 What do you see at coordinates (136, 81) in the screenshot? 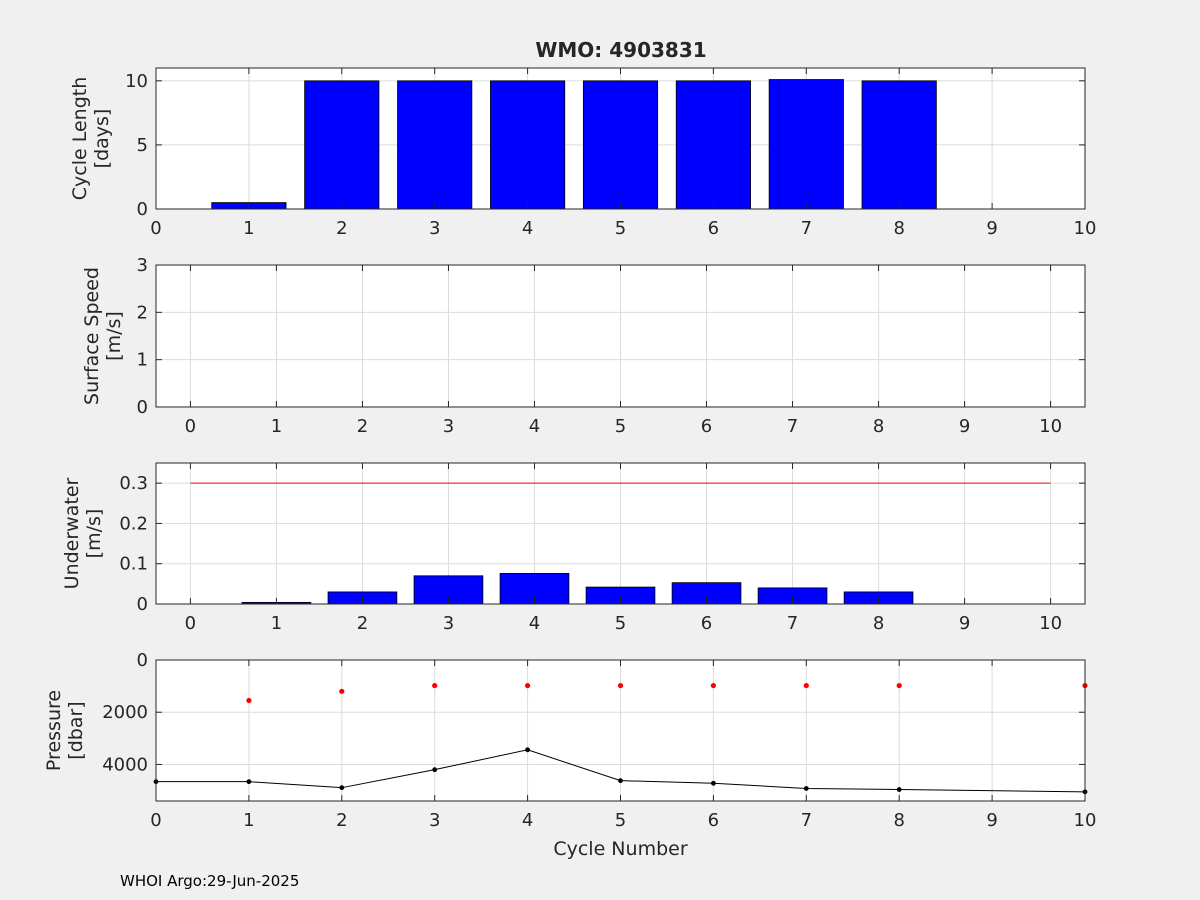
I see `y-tick-label: 10` at bounding box center [136, 81].